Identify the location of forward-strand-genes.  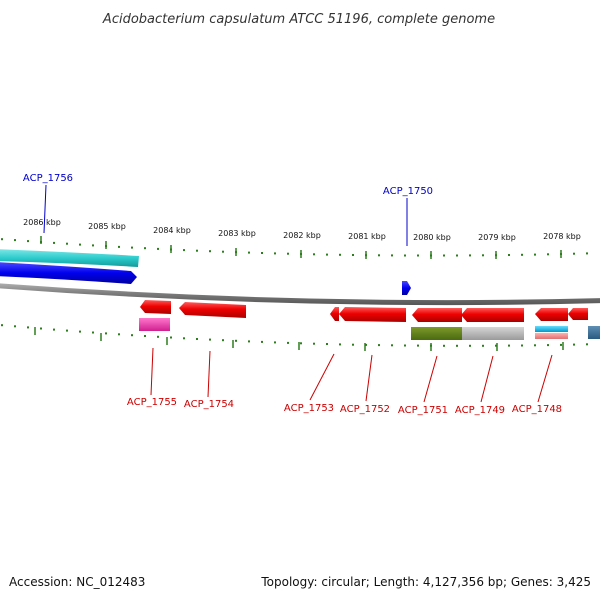
(205, 272).